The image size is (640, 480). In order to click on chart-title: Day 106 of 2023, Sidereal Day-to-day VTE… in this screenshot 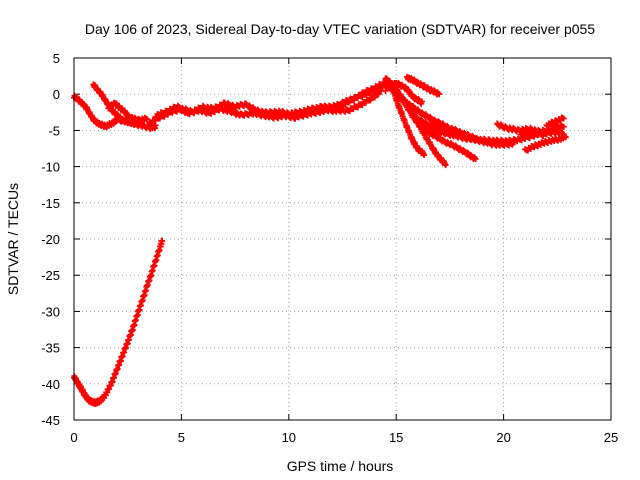, I will do `click(340, 29)`.